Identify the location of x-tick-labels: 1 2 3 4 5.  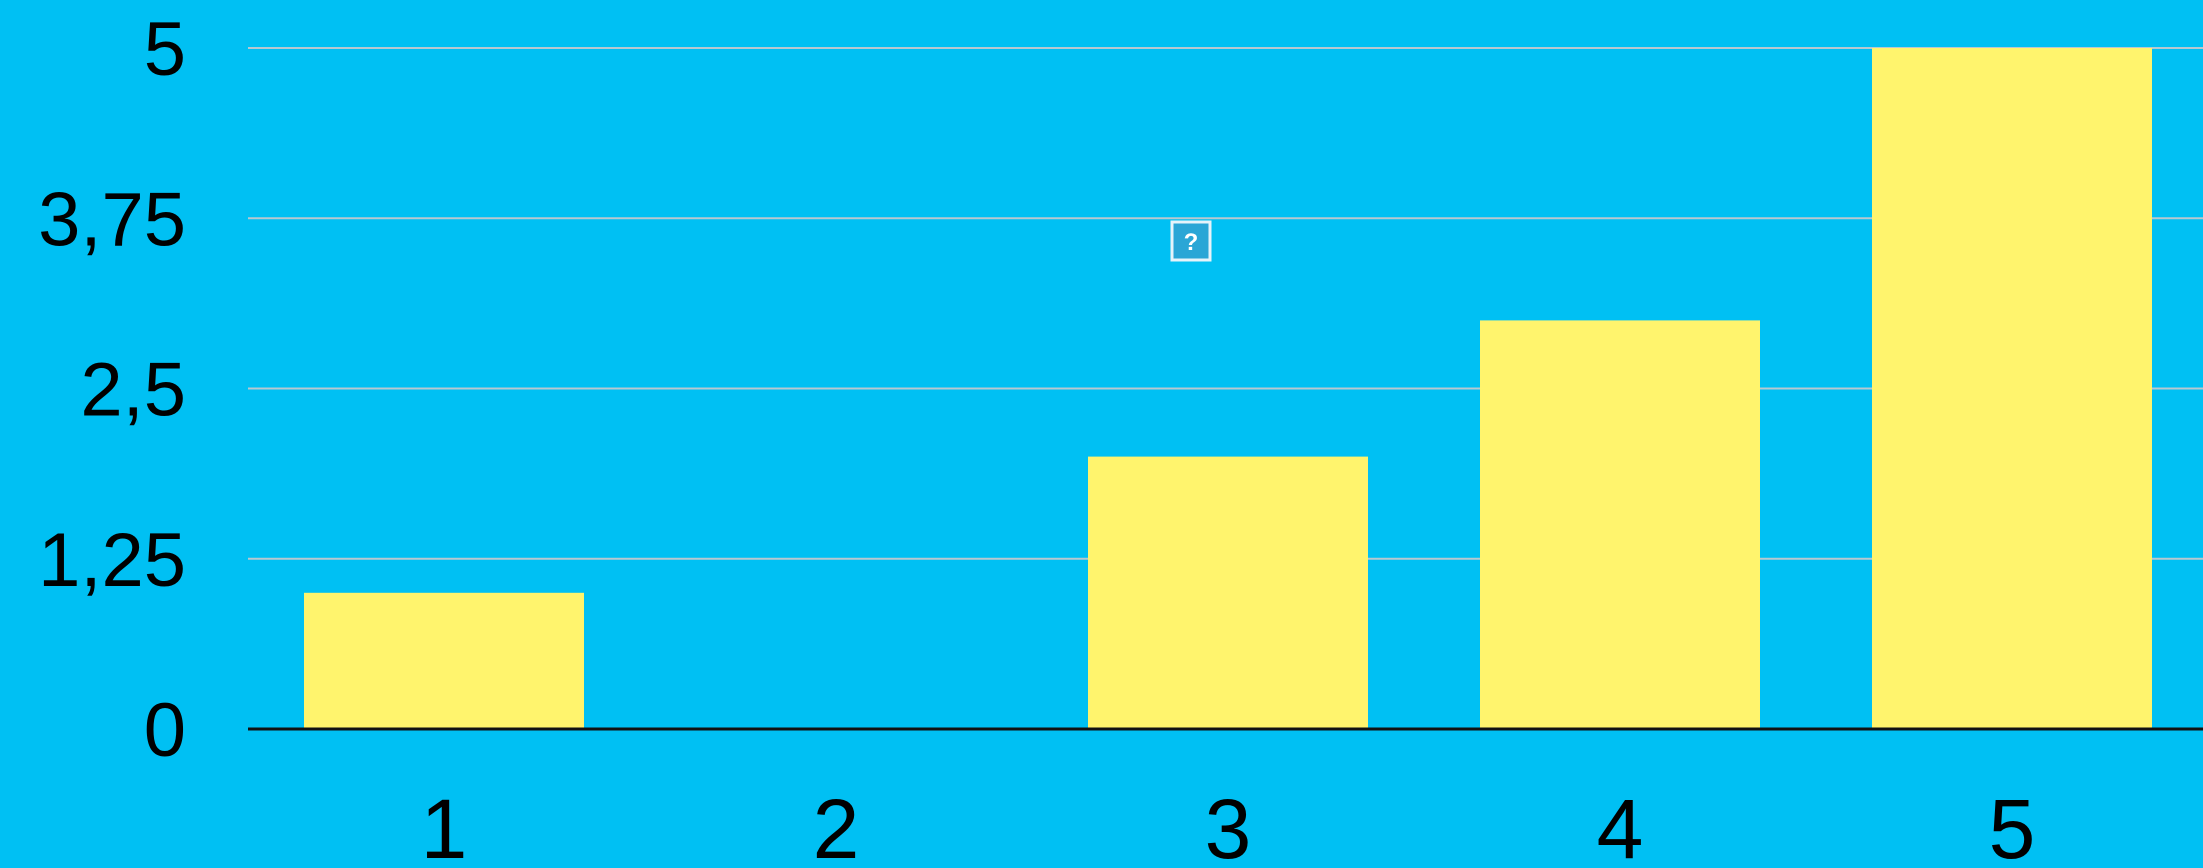
(1228, 825).